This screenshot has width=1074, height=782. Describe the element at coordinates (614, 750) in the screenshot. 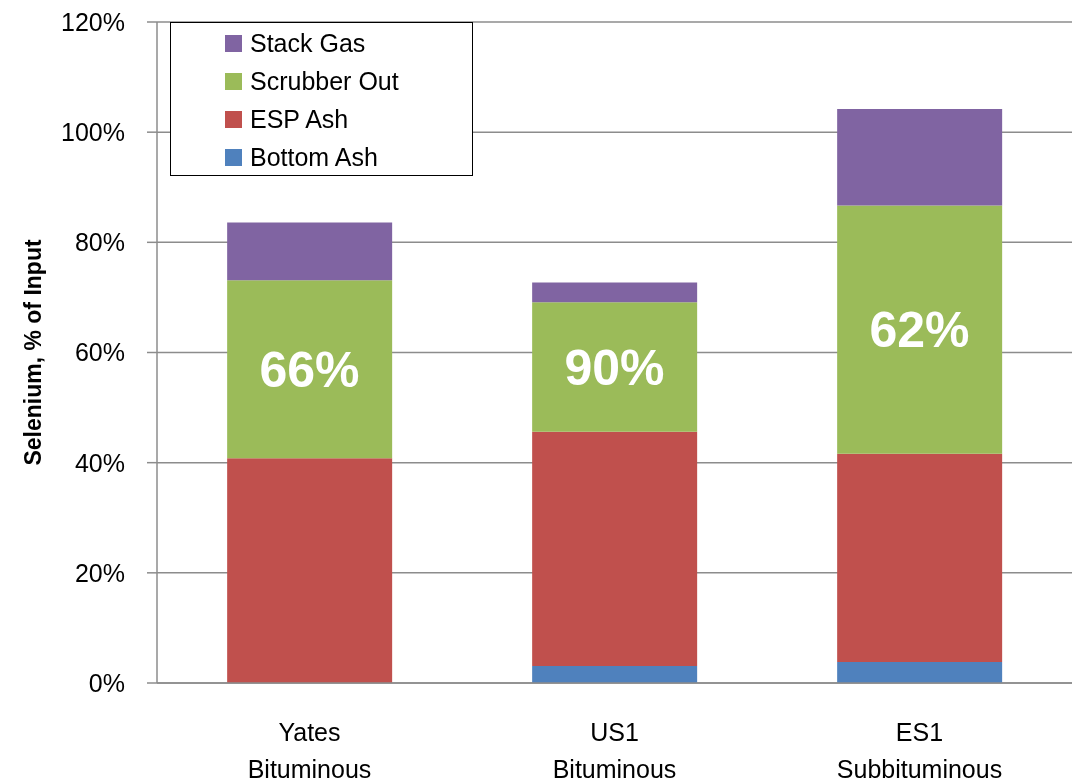

I see `x-tick-label: US1 Bituminous` at that location.